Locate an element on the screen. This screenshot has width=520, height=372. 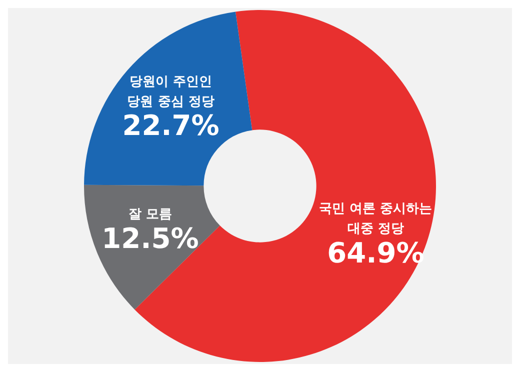
data-label: 22.7% is located at coordinates (171, 125).